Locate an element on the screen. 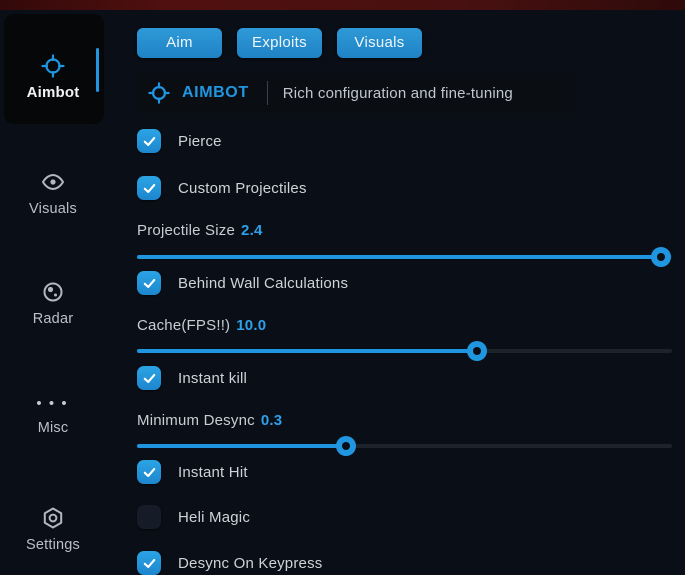 The height and width of the screenshot is (575, 685). checkbox-label: Pierce is located at coordinates (200, 141).